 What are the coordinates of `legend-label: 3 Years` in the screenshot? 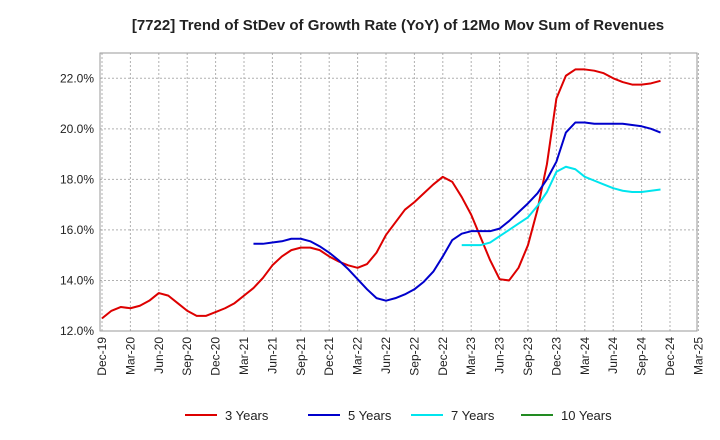 It's located at (247, 415).